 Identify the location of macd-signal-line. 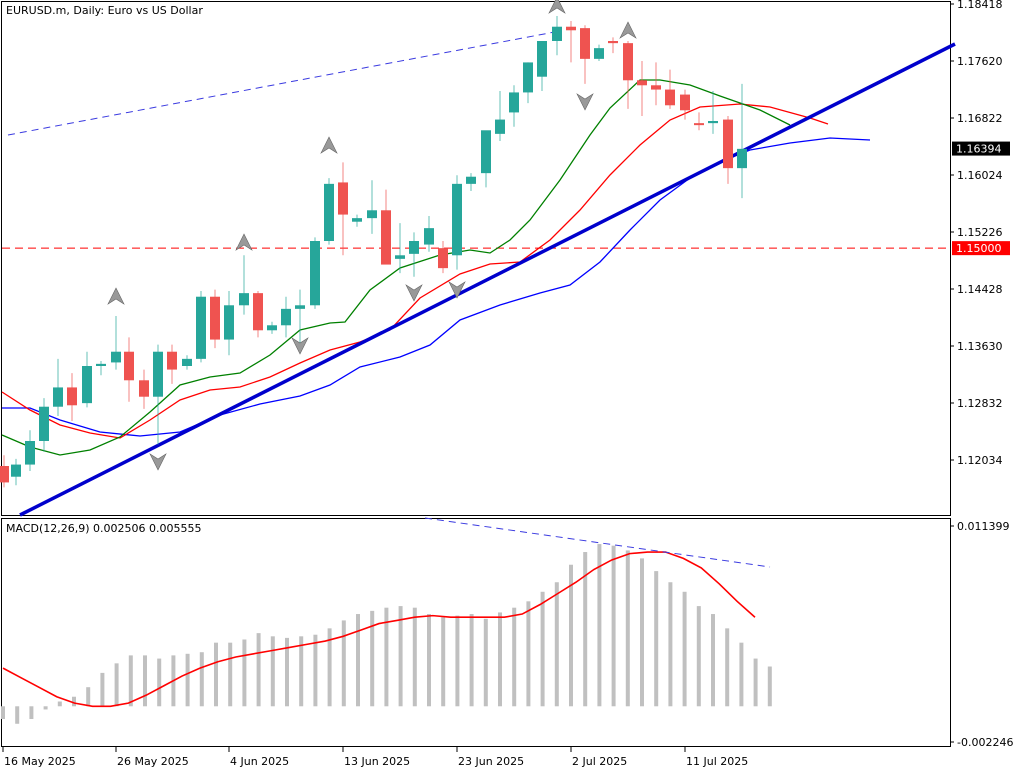
(379, 629).